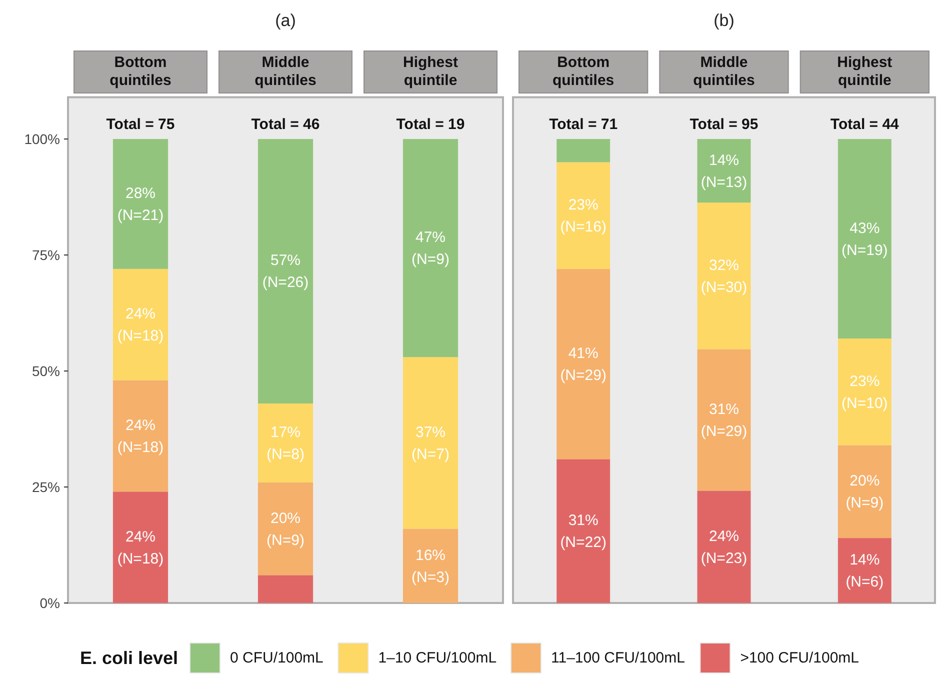  I want to click on data-label: 41% (N=29), so click(583, 364).